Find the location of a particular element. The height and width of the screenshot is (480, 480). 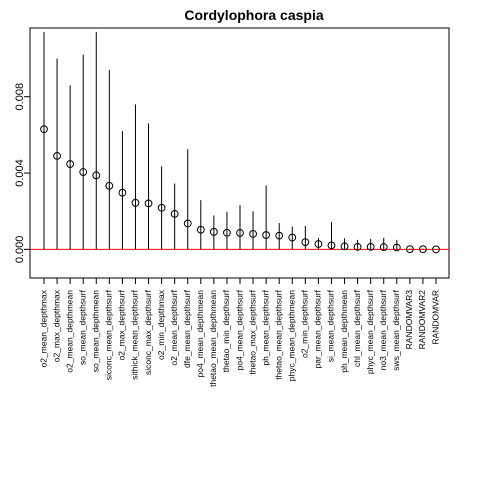

x-tick-label: no3_mean_depthsurf is located at coordinates (383, 329).